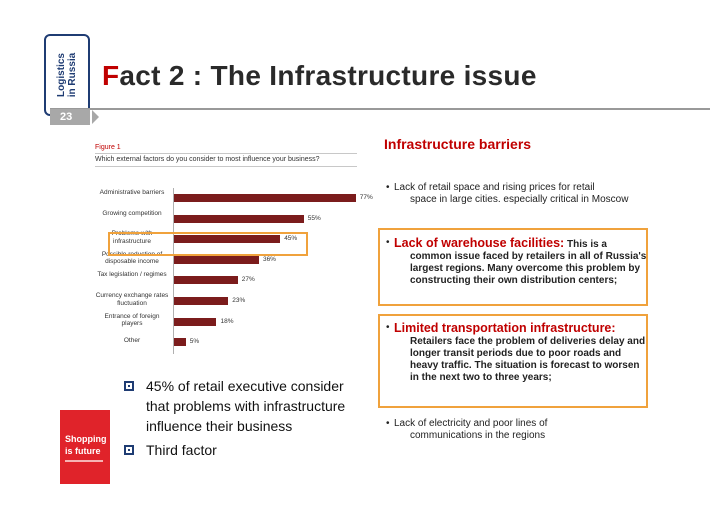 This screenshot has width=728, height=514. I want to click on left-bullet-text: Third factor, so click(181, 450).